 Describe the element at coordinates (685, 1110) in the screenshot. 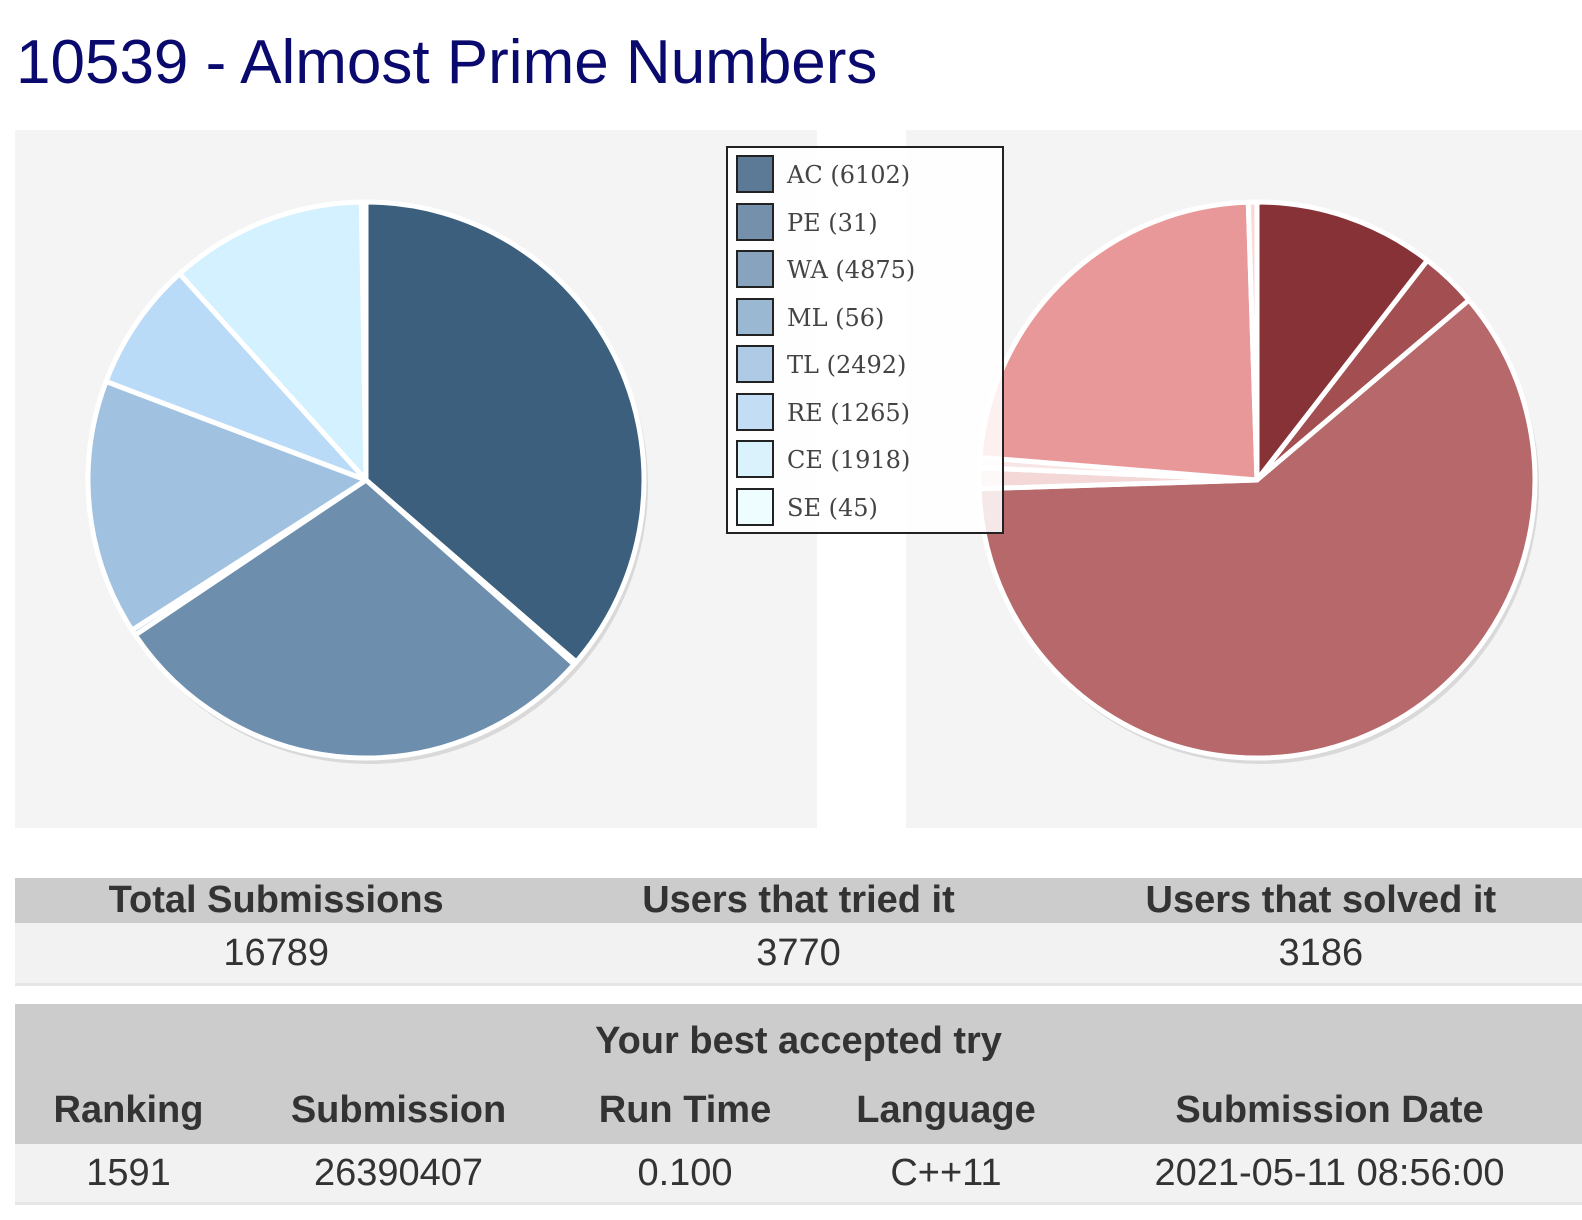

I see `run-time-header: Run Time` at that location.